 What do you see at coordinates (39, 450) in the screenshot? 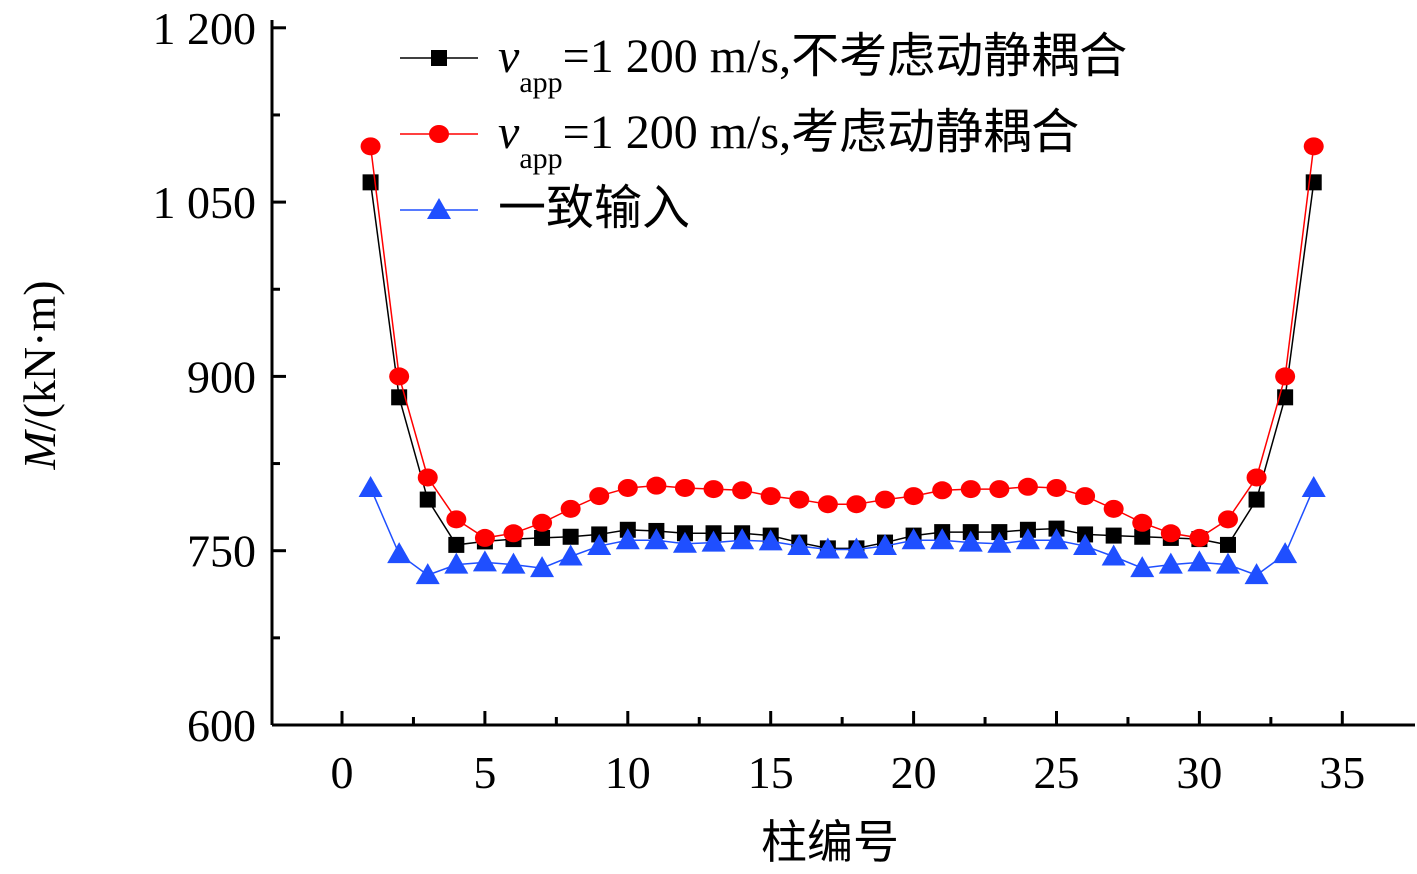
I see `y-axis-label-symbol: M` at bounding box center [39, 450].